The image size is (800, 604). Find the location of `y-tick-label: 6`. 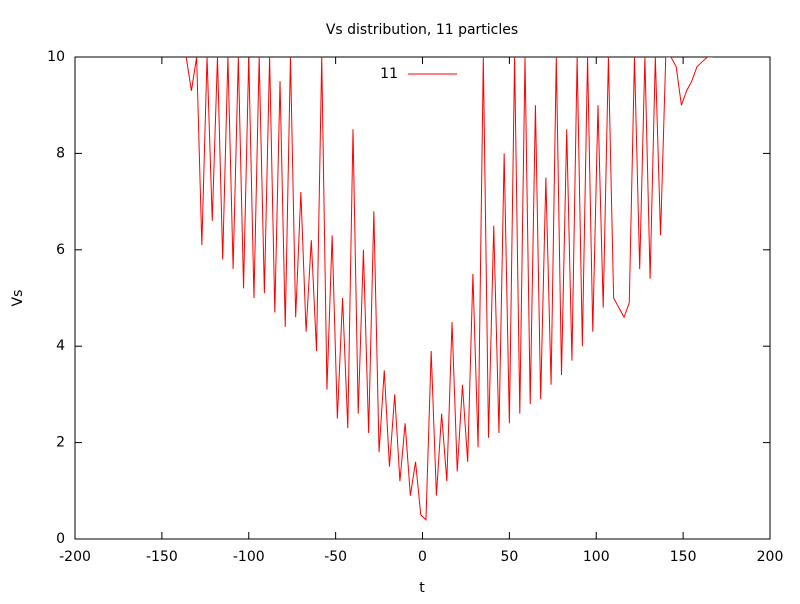

y-tick-label: 6 is located at coordinates (60, 250).